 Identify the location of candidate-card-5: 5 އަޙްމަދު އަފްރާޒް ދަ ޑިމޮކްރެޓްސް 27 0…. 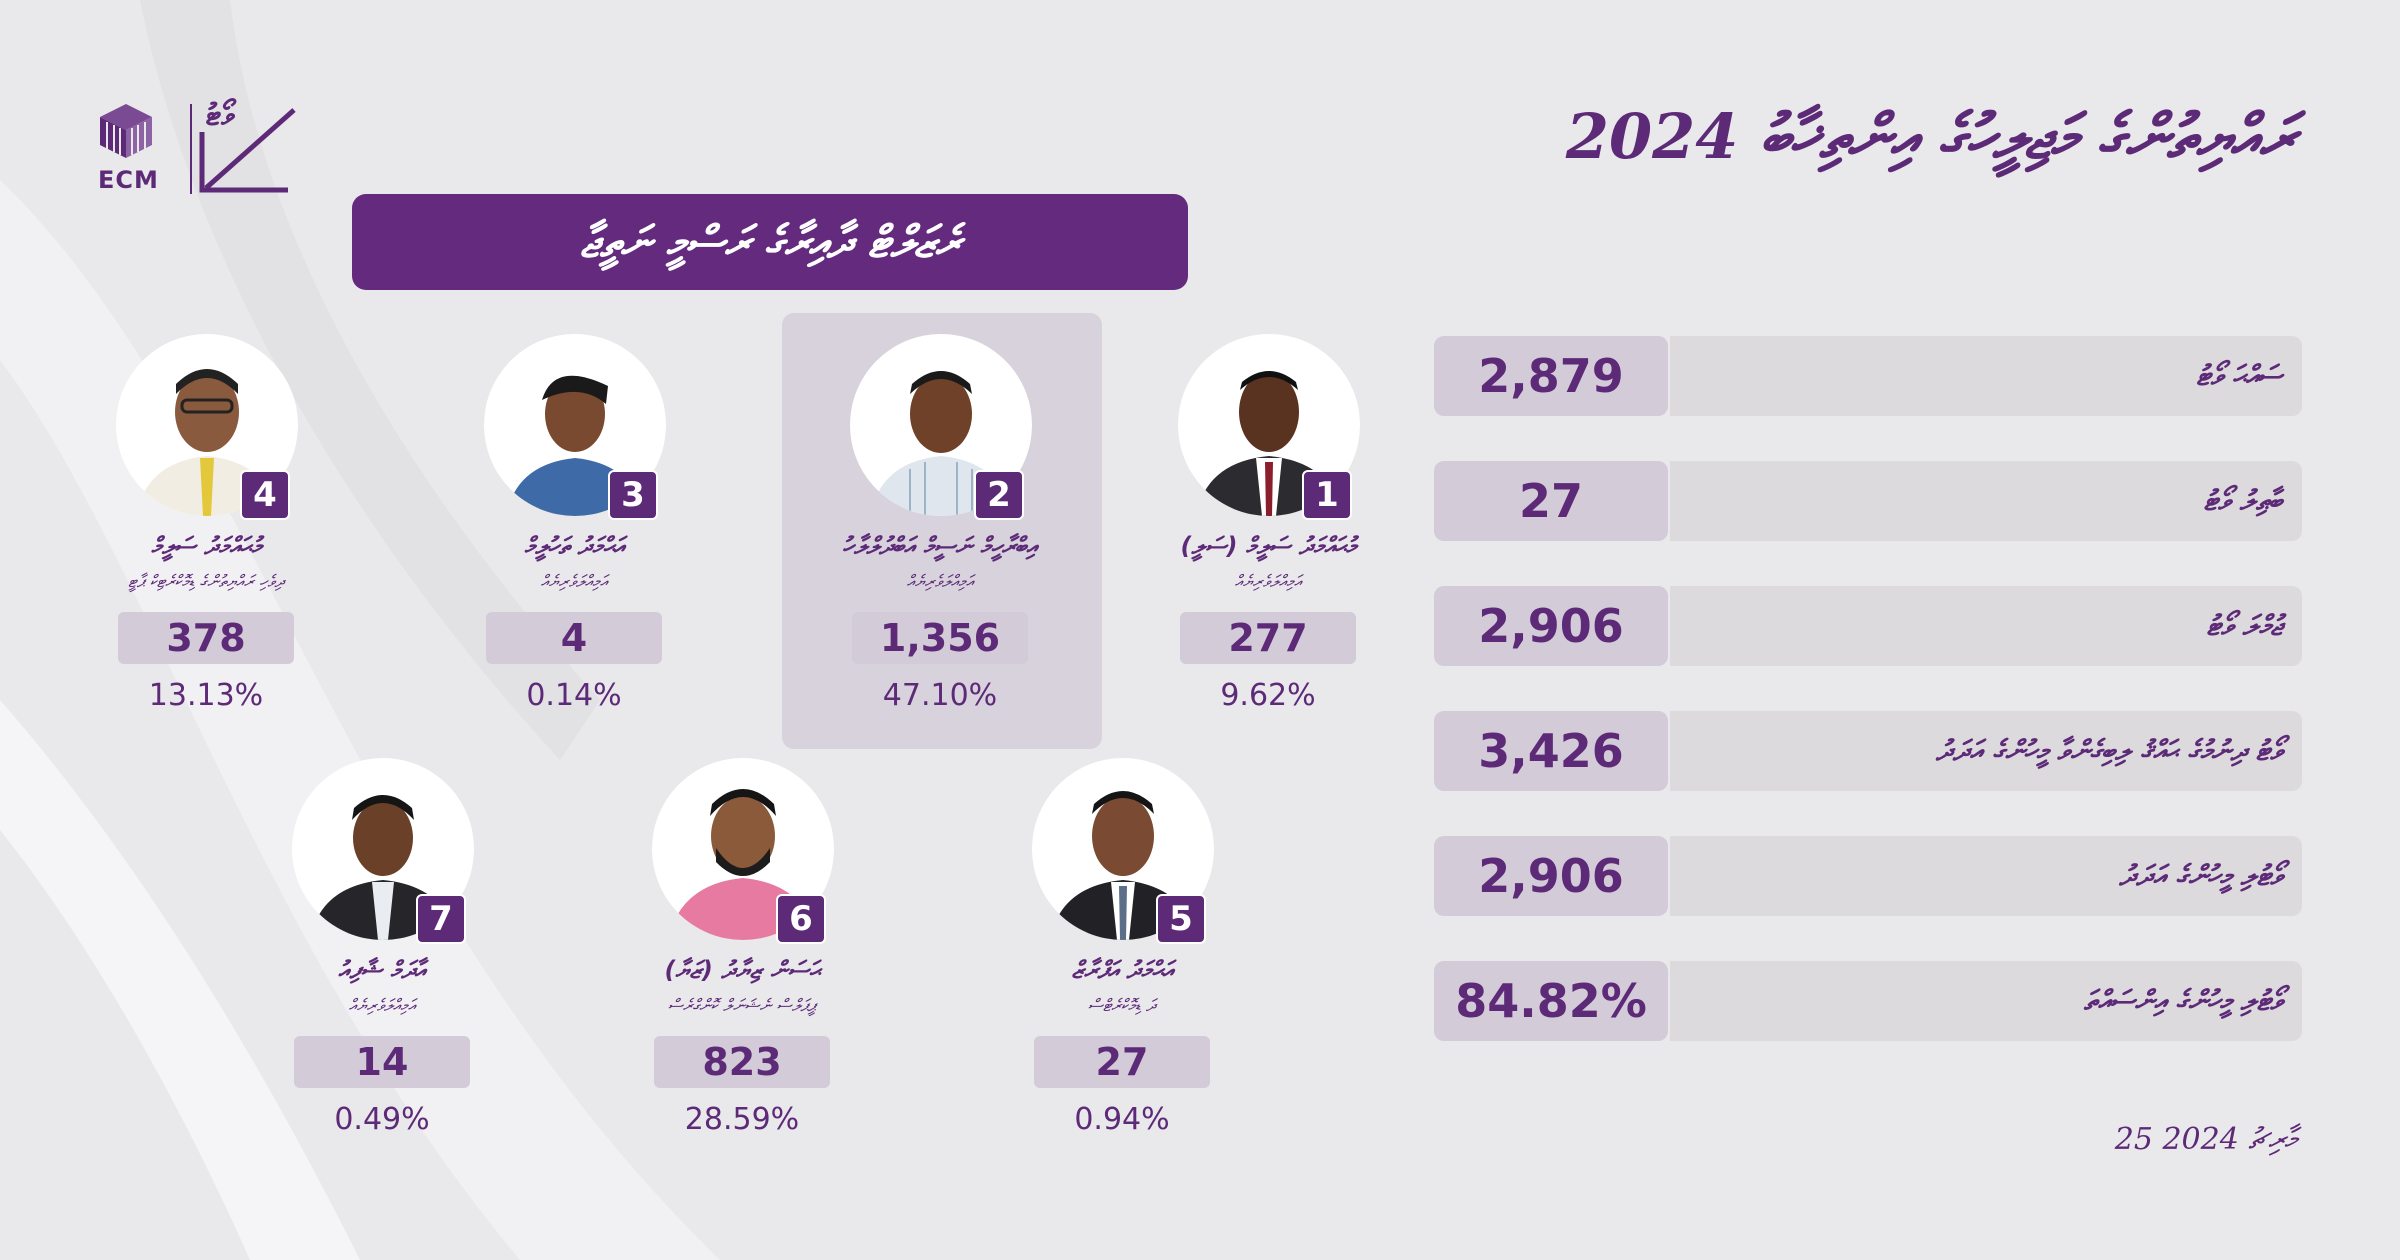
(1122, 947).